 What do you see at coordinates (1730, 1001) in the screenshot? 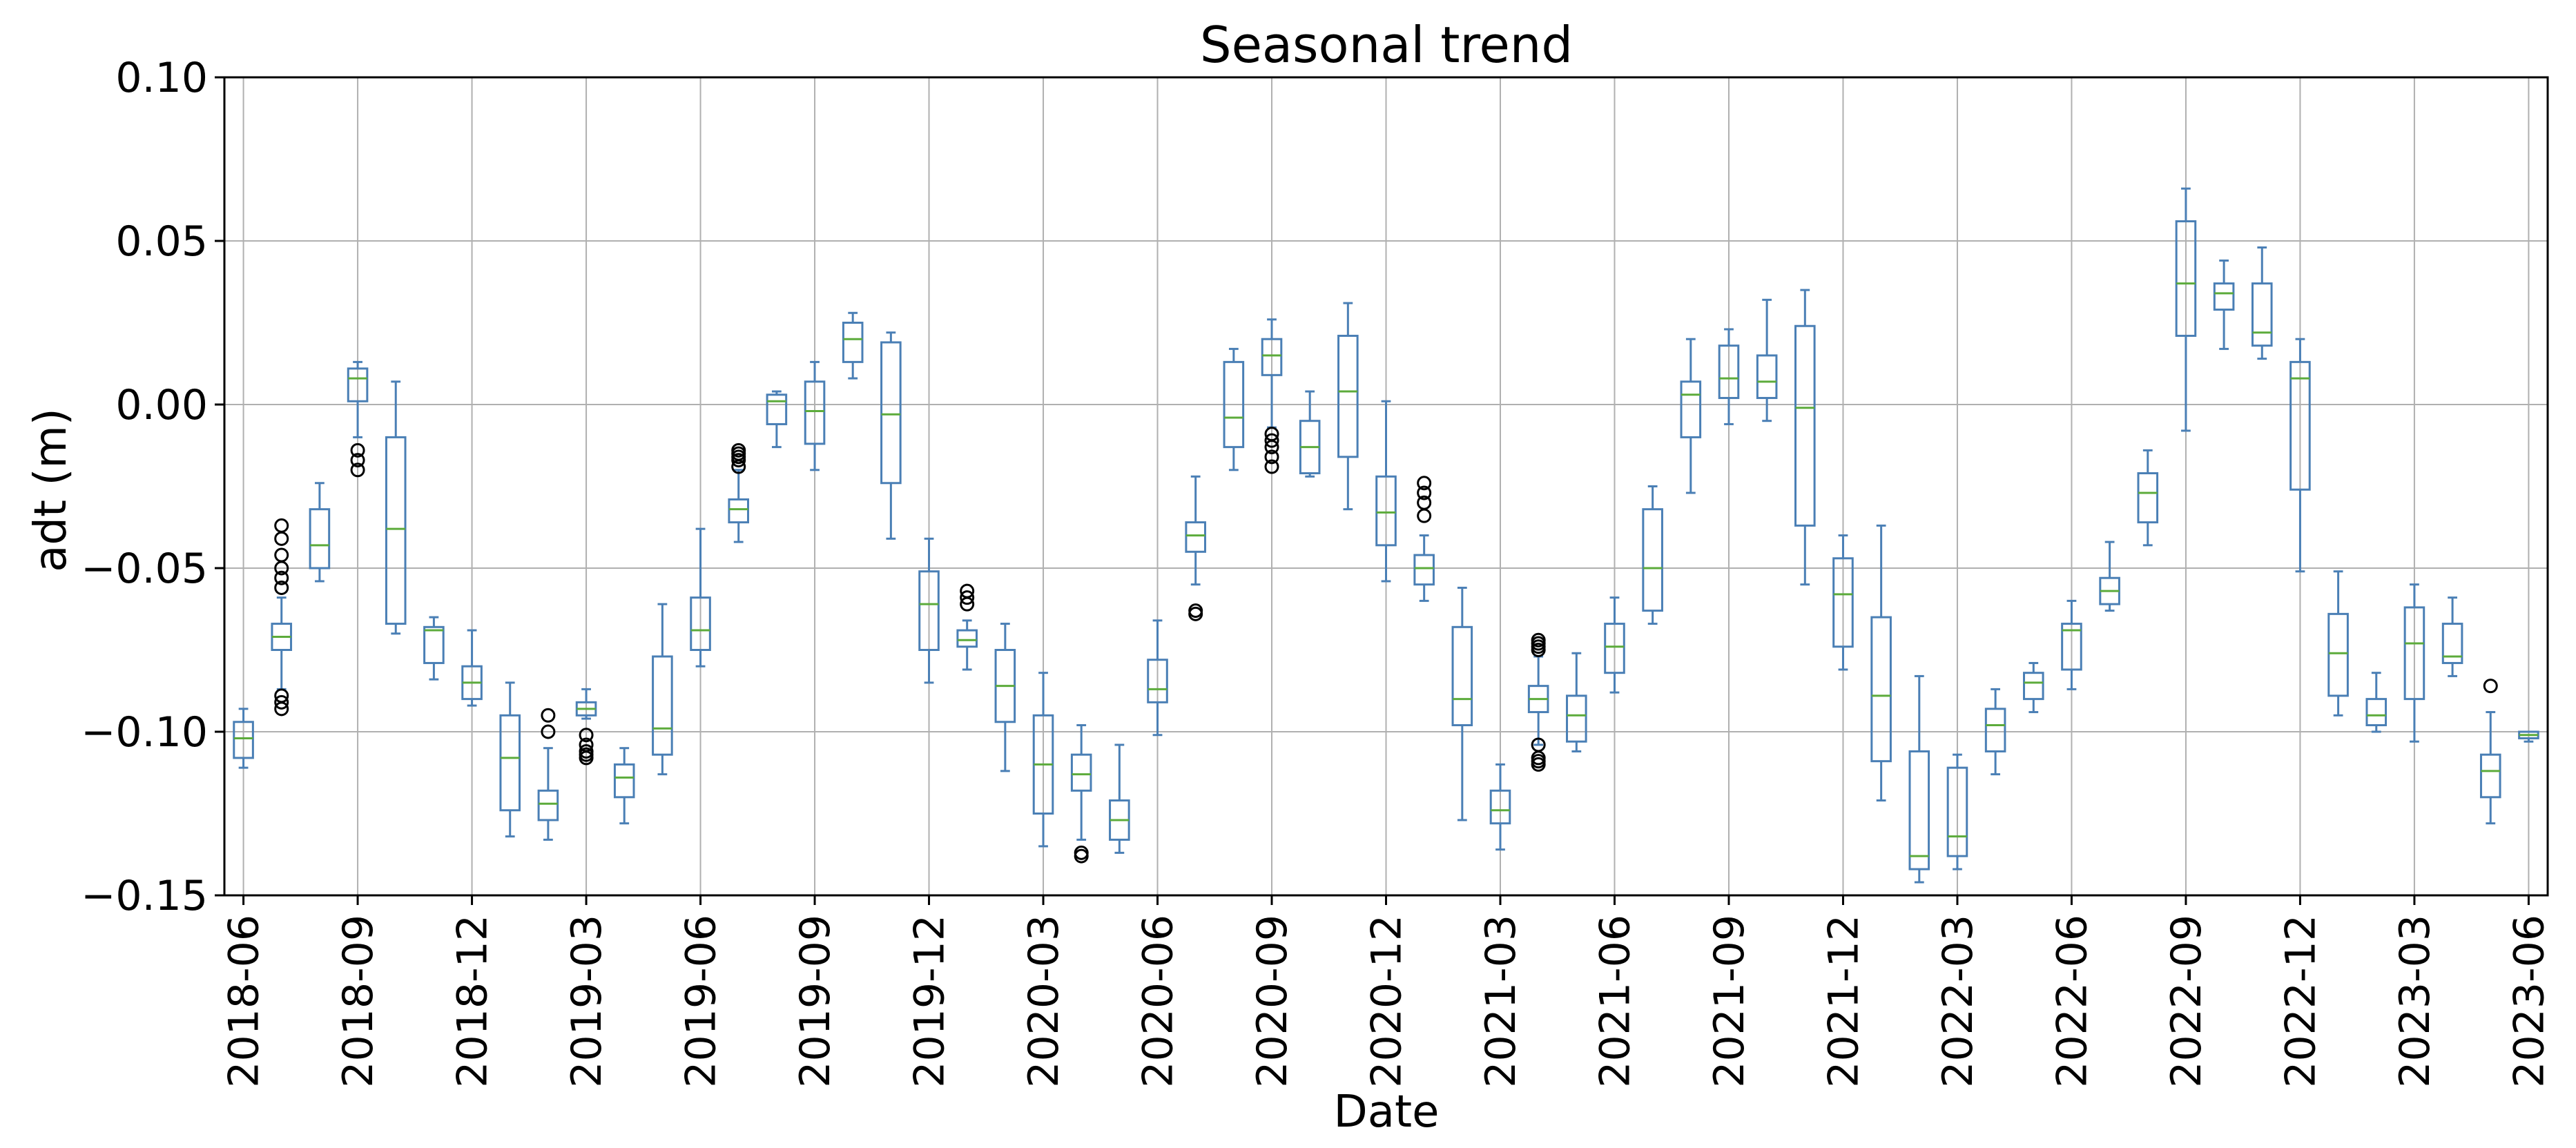
I see `x-tick-label: 2021-09` at bounding box center [1730, 1001].